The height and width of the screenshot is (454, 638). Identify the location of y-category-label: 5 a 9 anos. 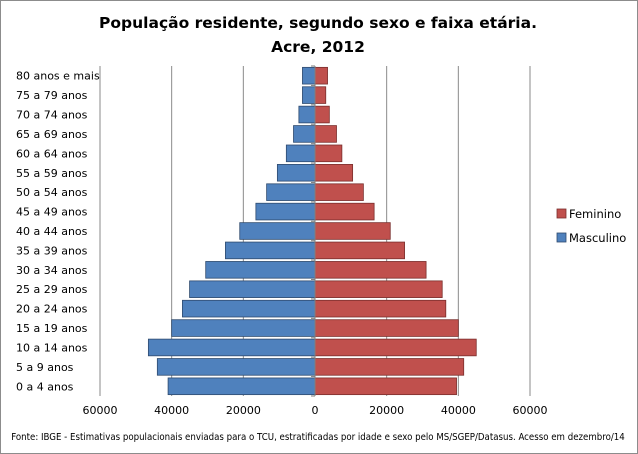
(45, 367).